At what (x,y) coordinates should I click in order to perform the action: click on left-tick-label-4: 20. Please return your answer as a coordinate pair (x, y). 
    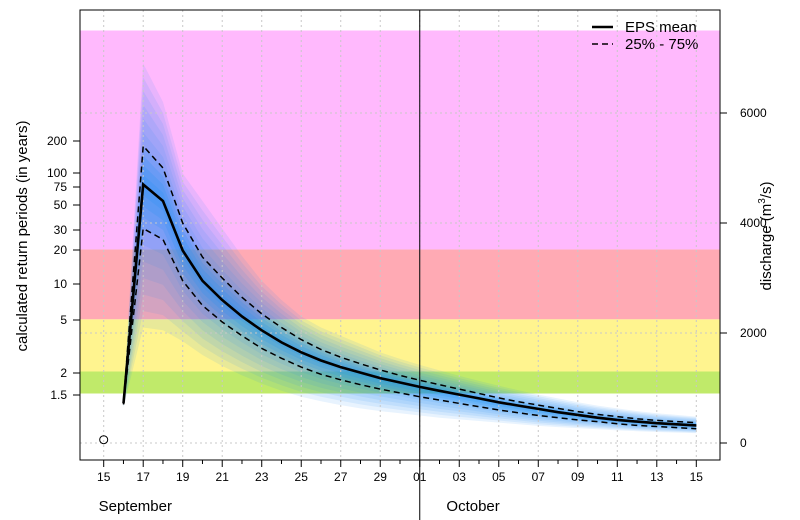
    Looking at the image, I should click on (61, 250).